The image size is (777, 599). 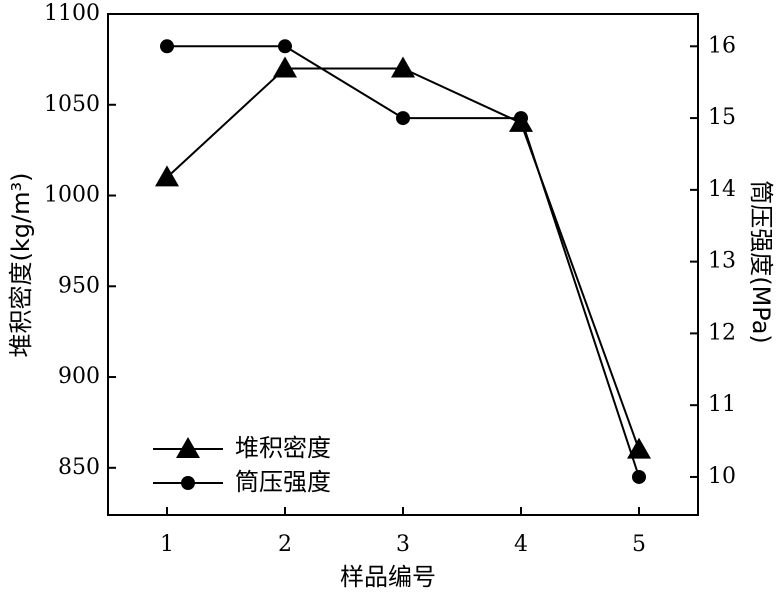 I want to click on y-tick-label: 900, so click(x=79, y=376).